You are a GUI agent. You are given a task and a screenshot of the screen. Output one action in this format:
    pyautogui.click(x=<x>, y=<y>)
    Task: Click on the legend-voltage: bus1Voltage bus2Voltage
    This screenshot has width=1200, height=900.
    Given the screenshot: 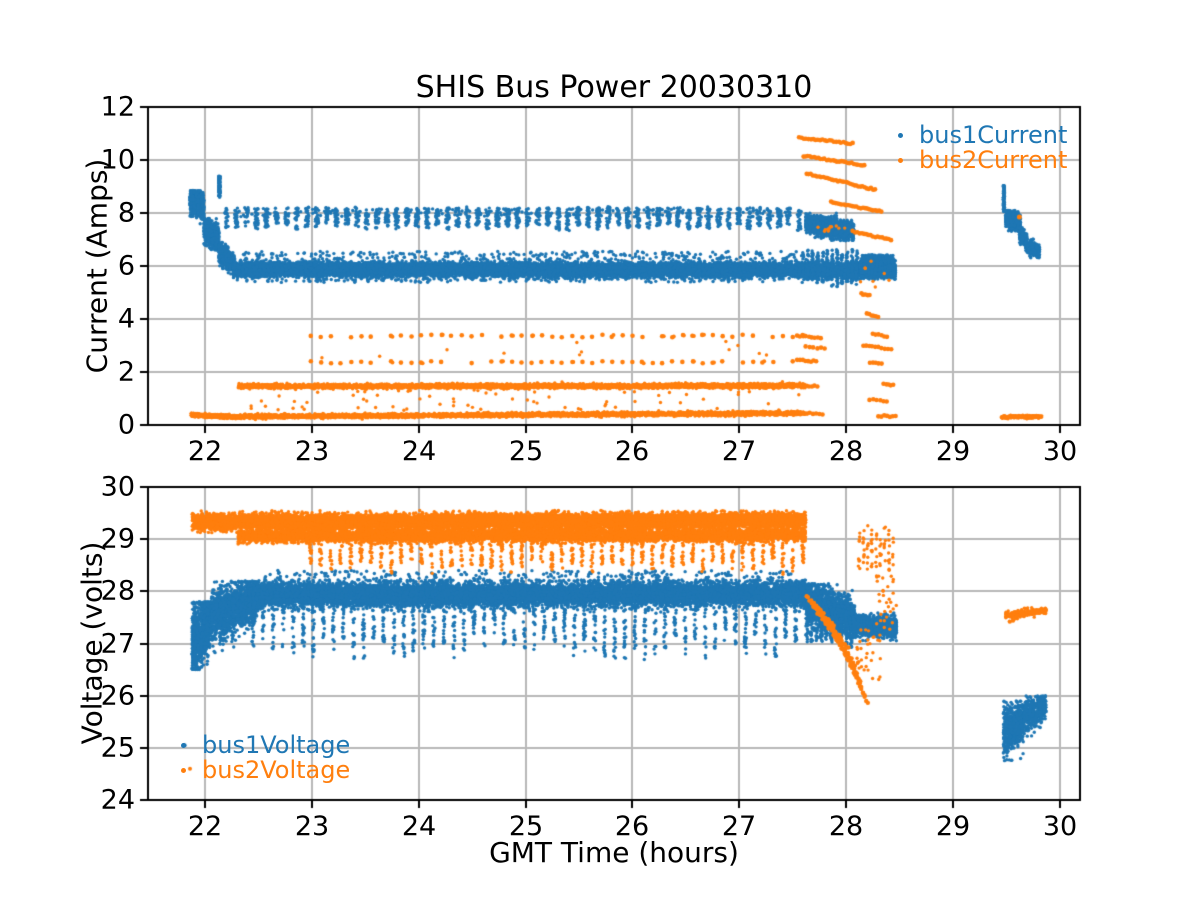 What is the action you would take?
    pyautogui.click(x=265, y=758)
    